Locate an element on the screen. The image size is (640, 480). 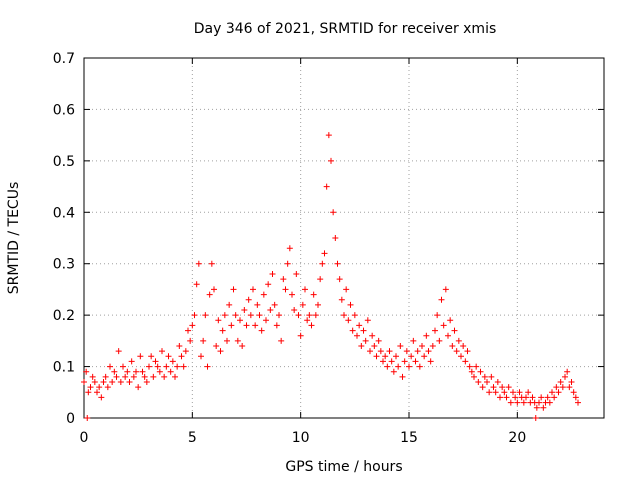
y-tick-label: 0.2 is located at coordinates (64, 316).